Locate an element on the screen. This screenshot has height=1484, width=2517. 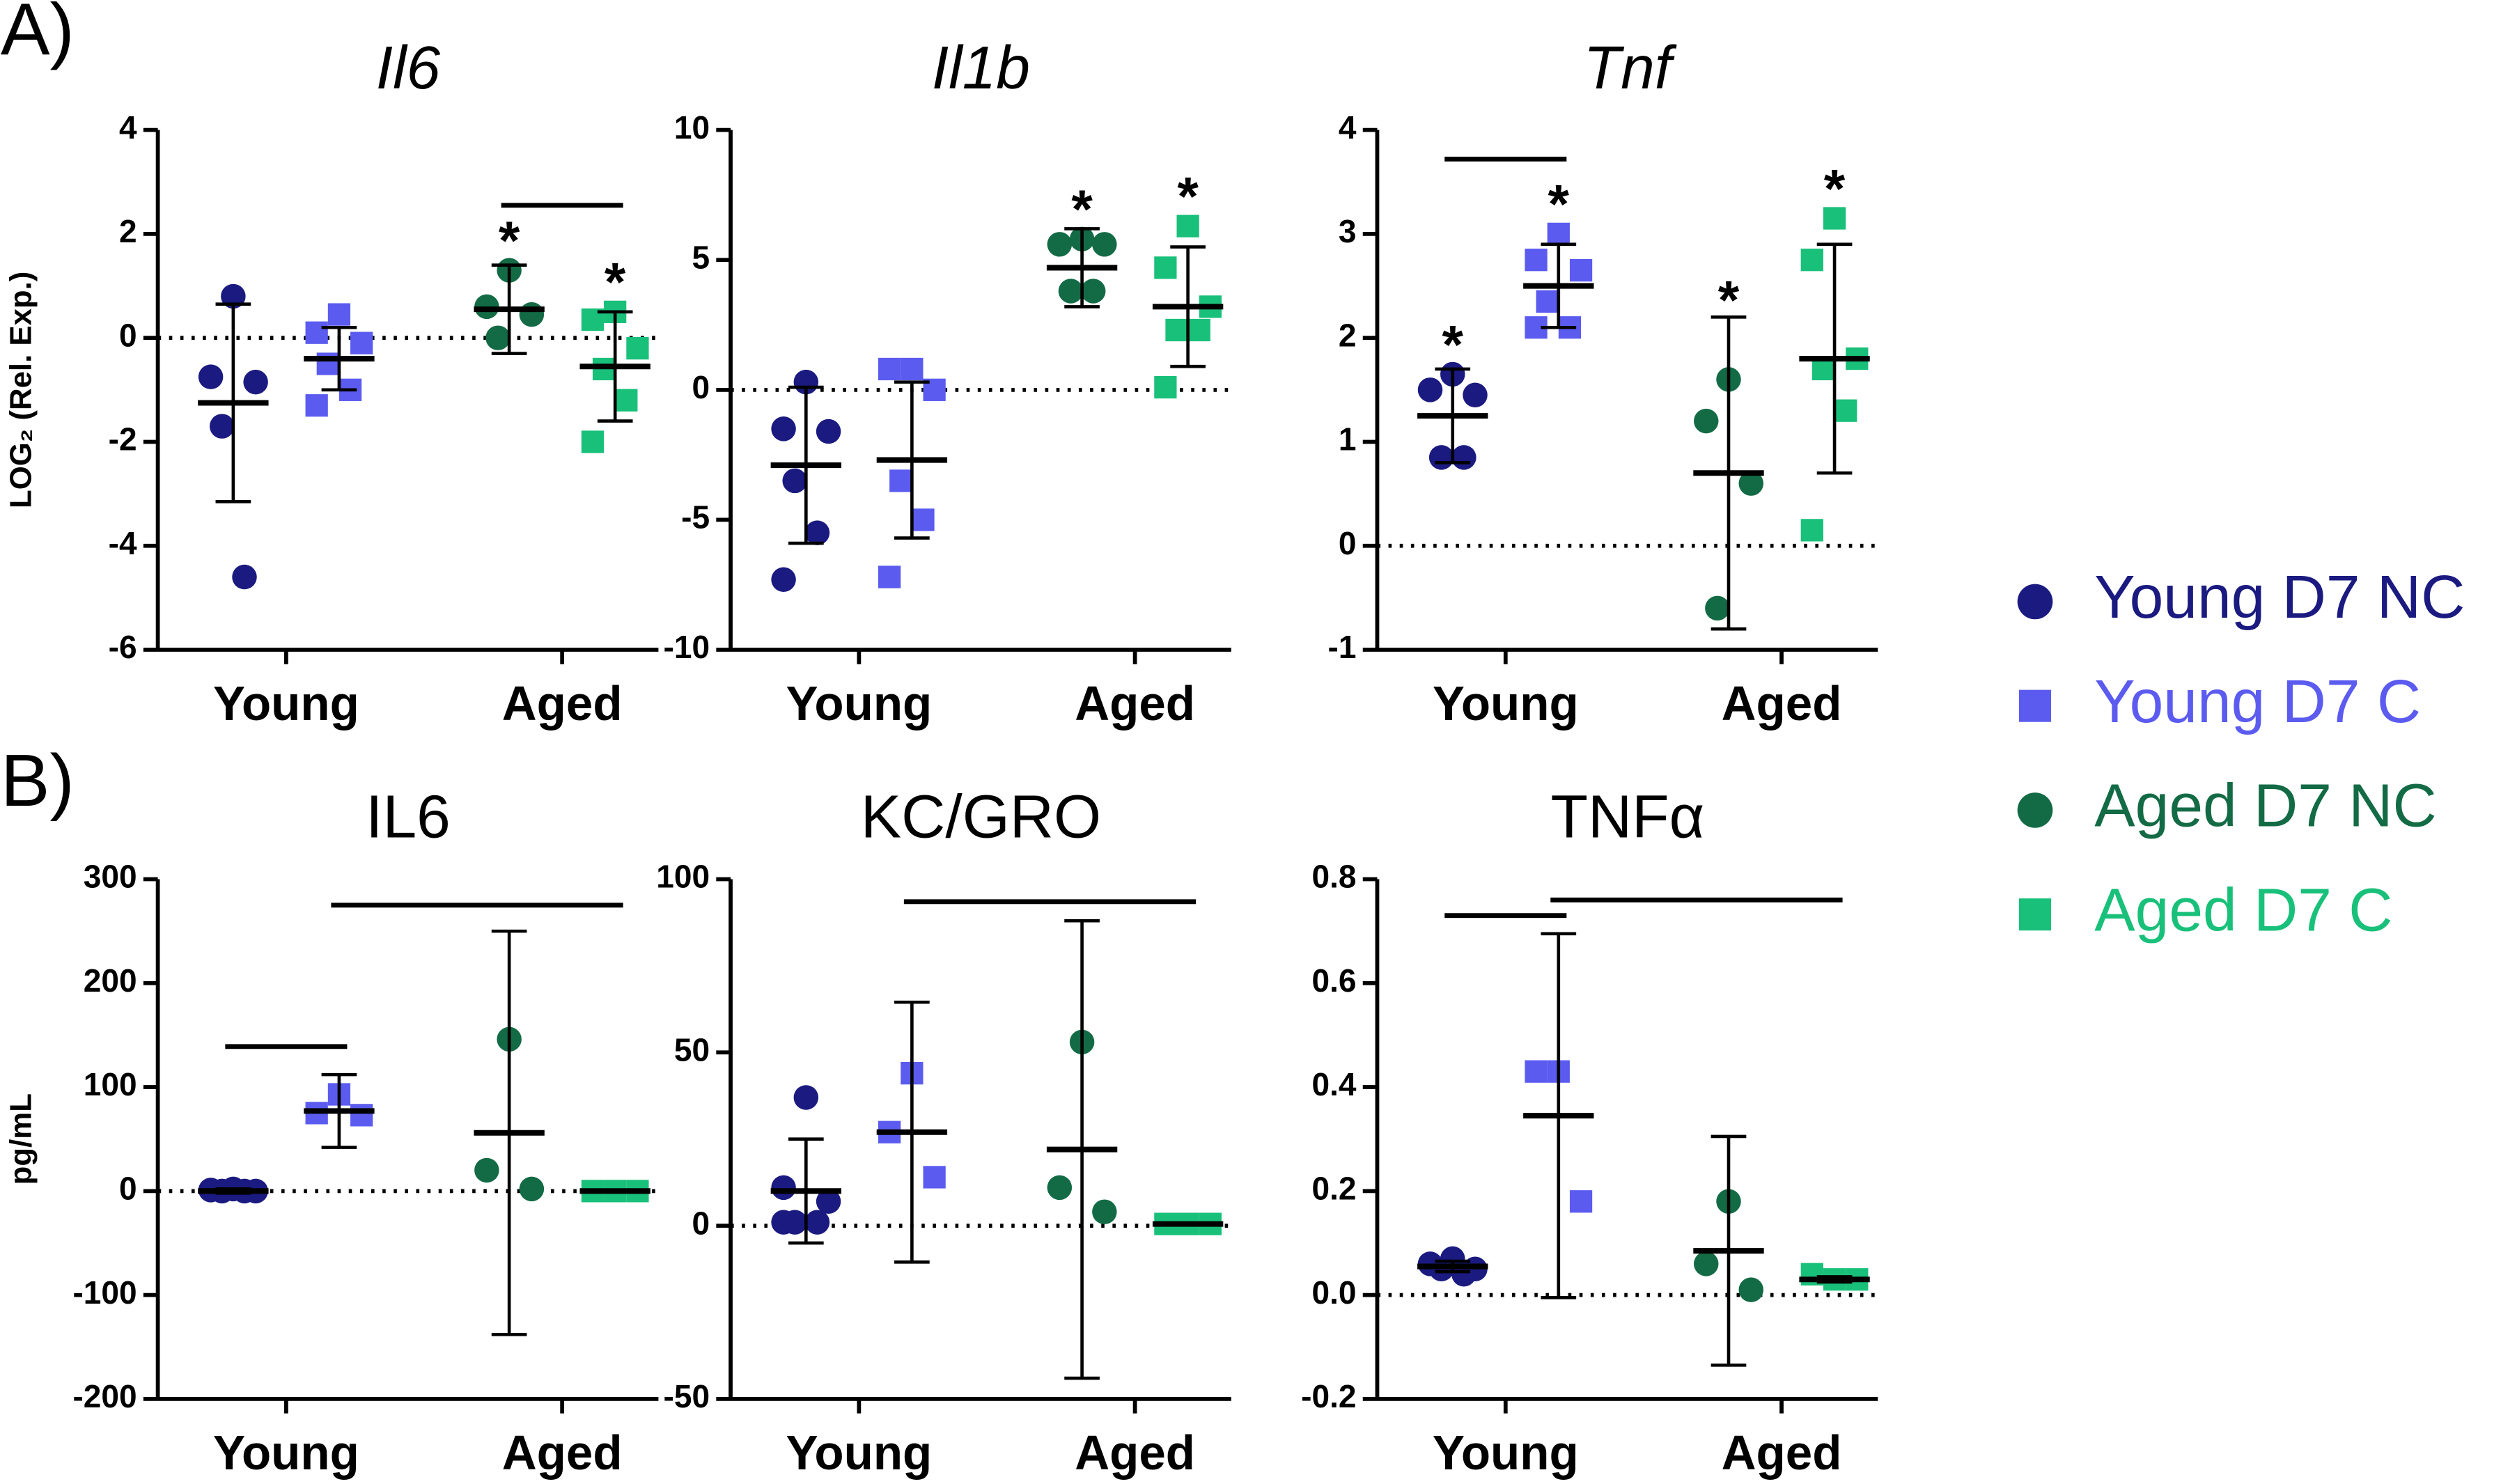
legend-label: Aged D7 NC is located at coordinates (2265, 806).